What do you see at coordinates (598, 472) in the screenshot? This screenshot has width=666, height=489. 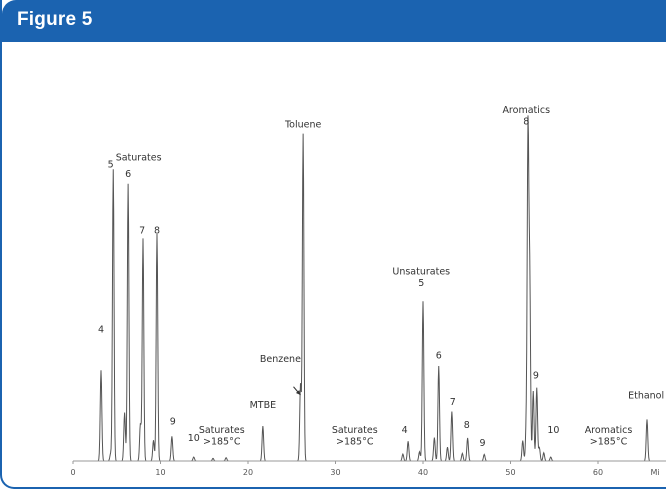 I see `x-tick-label: 60` at bounding box center [598, 472].